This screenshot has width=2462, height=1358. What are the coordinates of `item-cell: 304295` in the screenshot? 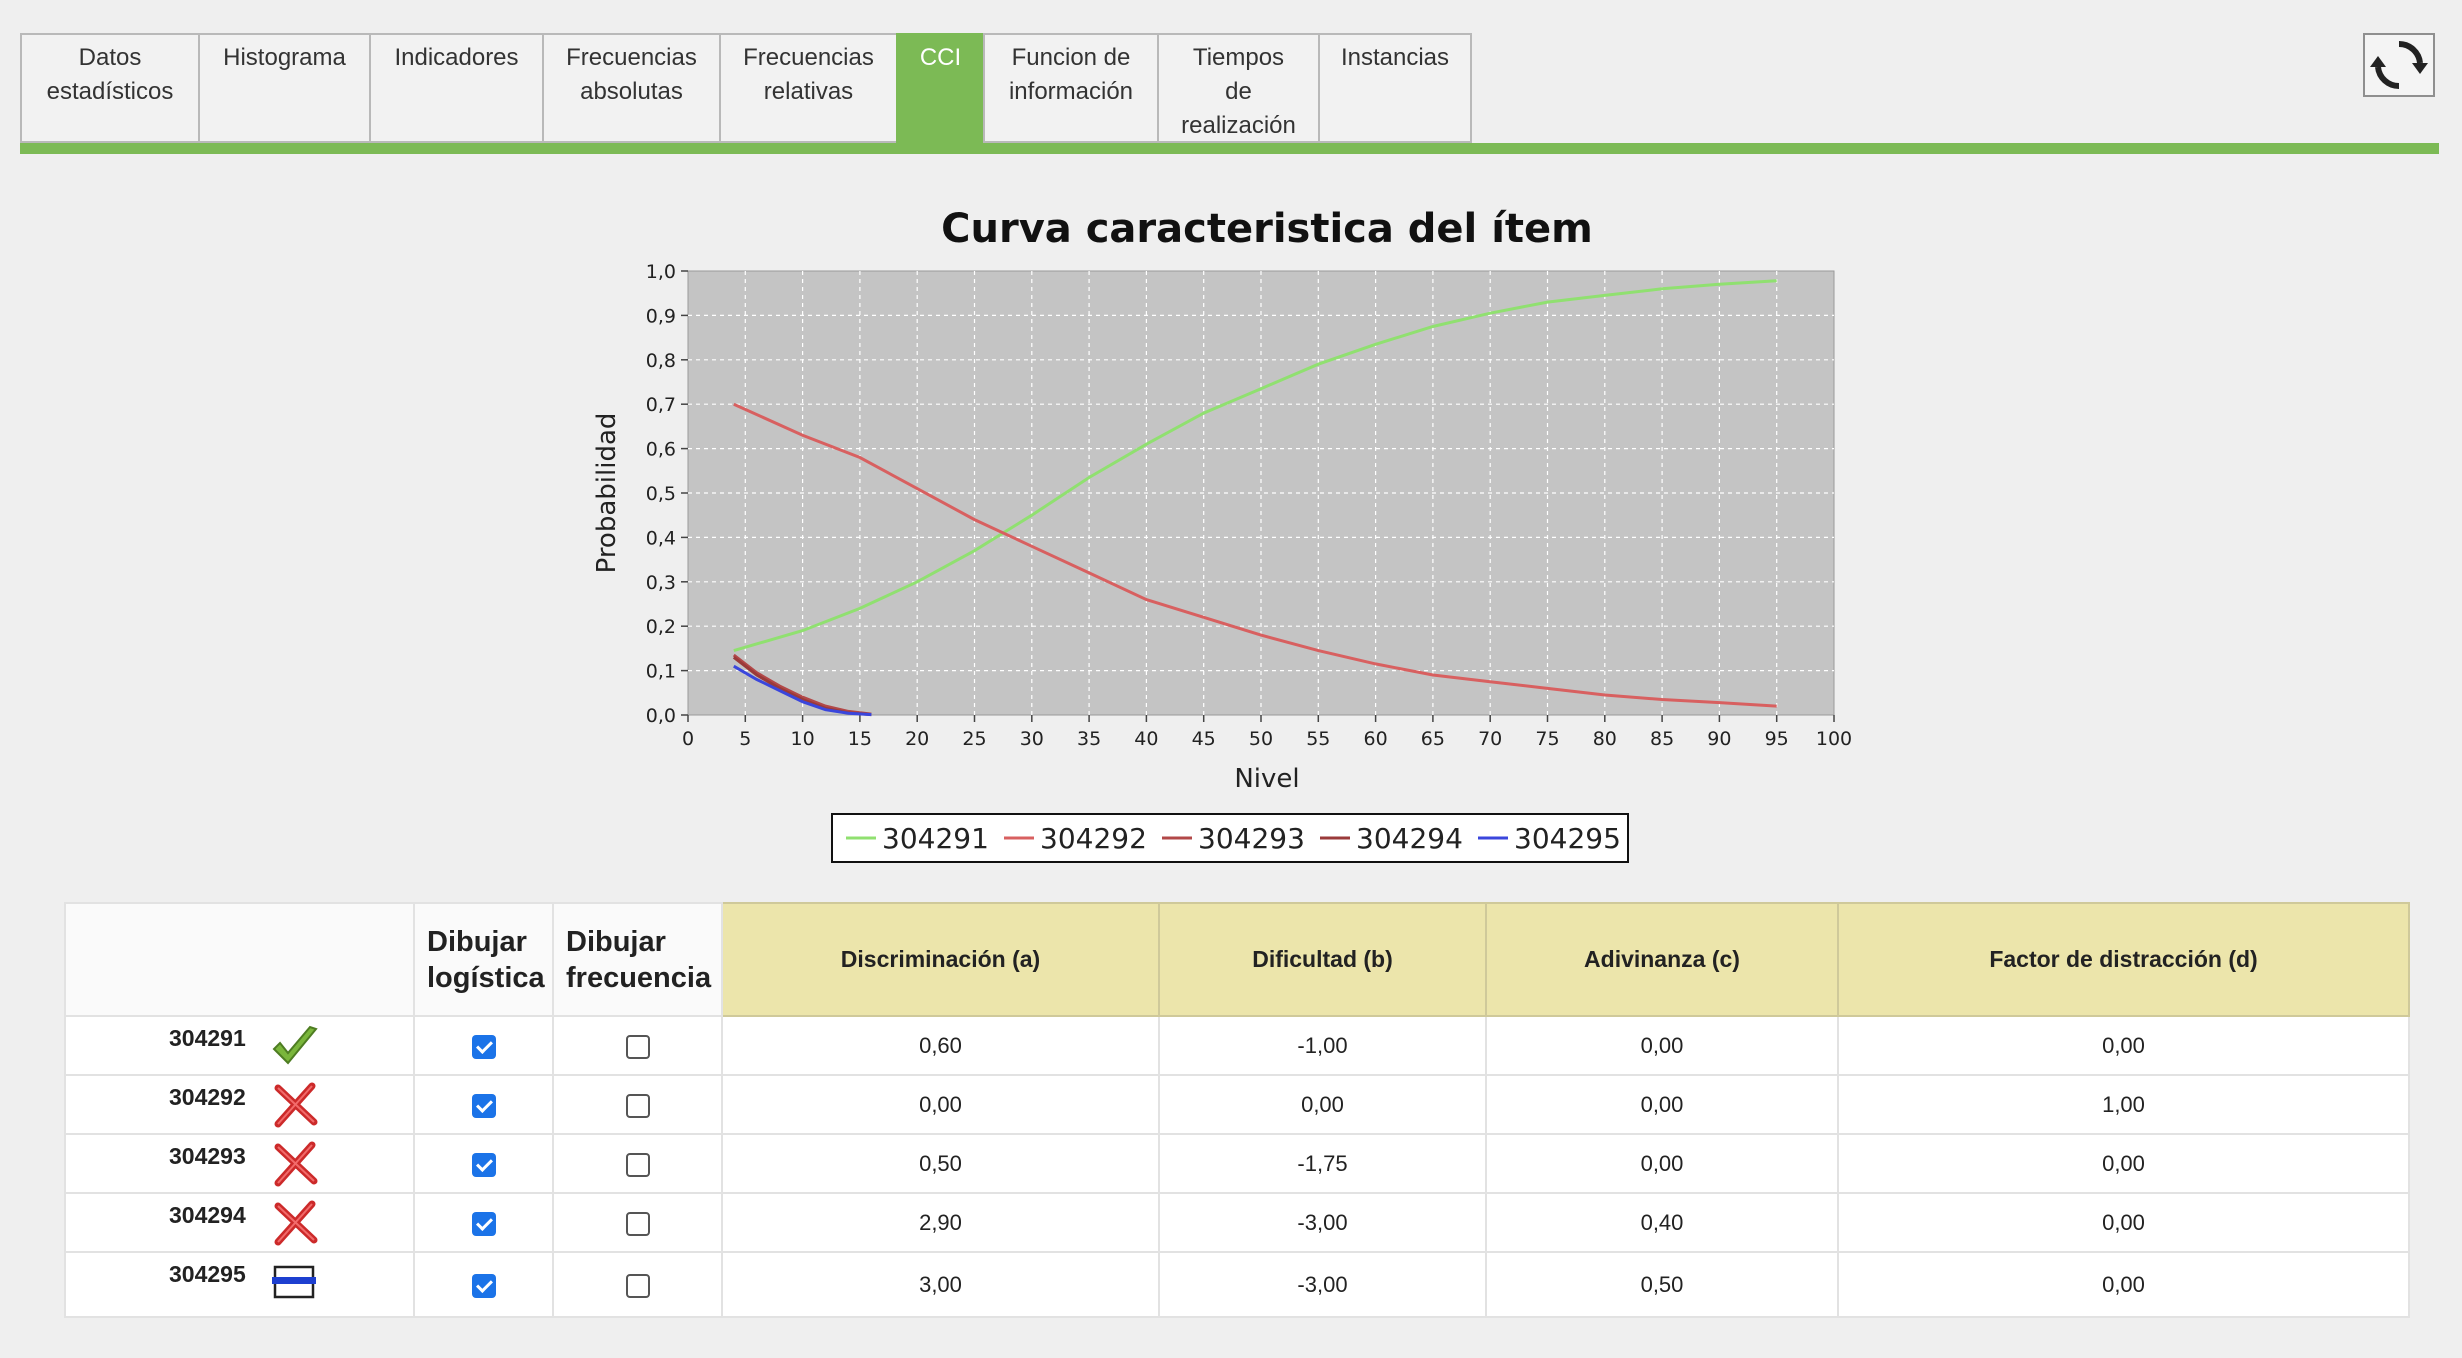 It's located at (239, 1284).